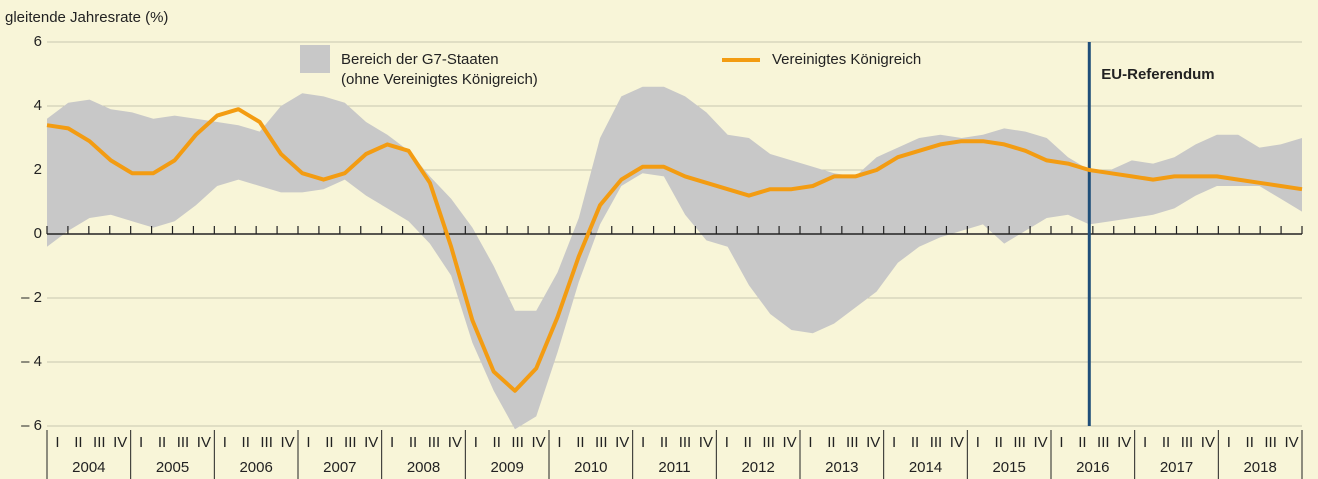  I want to click on year-label: 2010, so click(590, 467).